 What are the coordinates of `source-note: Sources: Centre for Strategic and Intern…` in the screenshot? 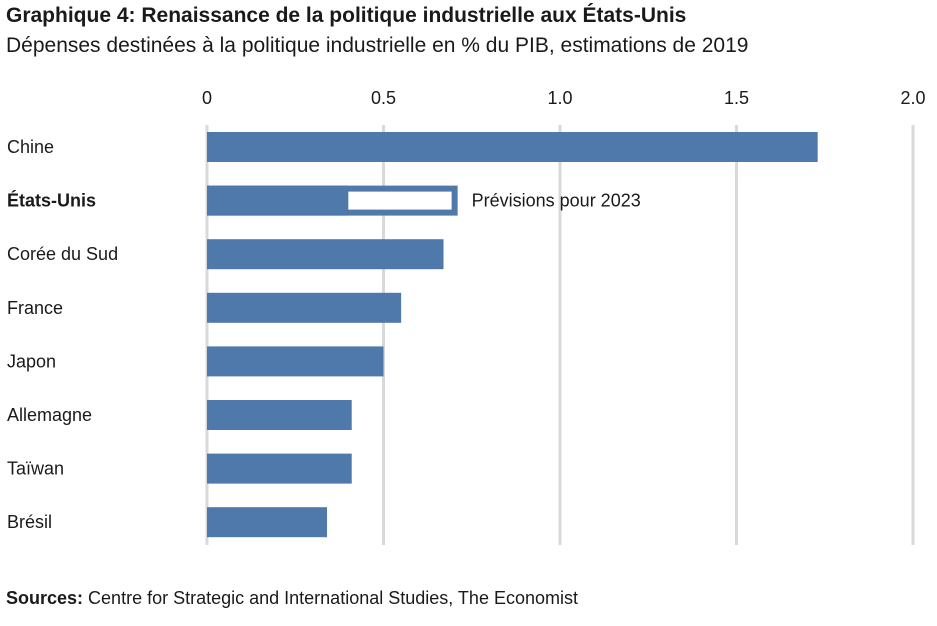 It's located at (292, 598).